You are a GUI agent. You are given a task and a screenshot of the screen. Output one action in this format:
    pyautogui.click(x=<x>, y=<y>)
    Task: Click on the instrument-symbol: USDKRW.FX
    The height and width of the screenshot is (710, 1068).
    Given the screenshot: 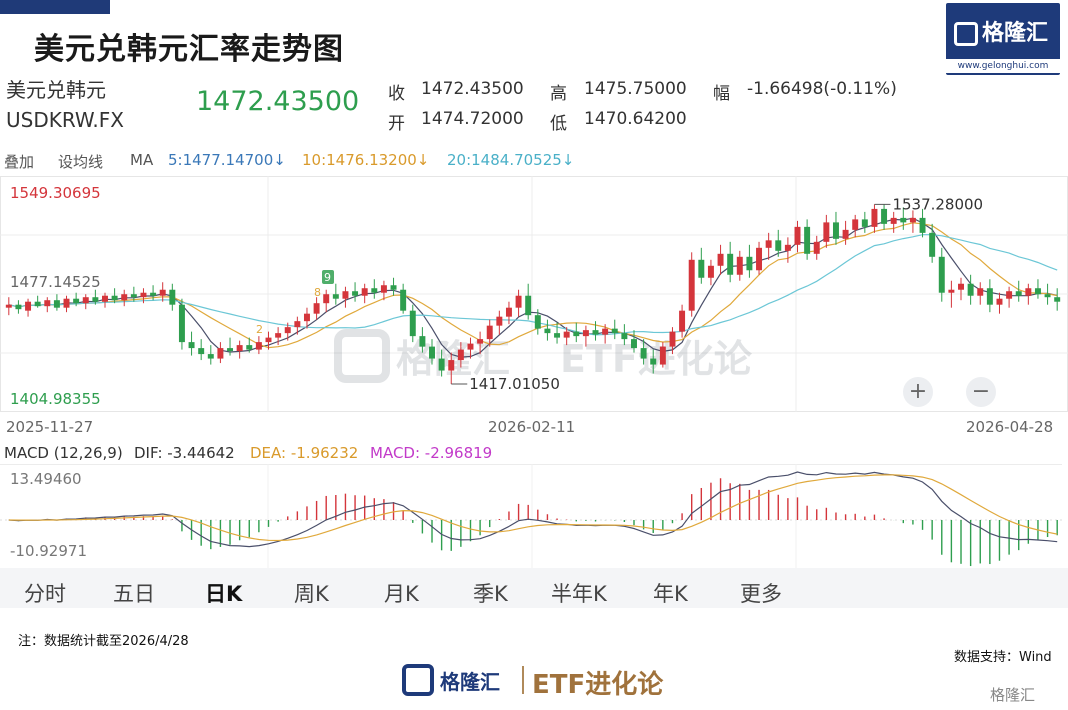 What is the action you would take?
    pyautogui.click(x=65, y=120)
    